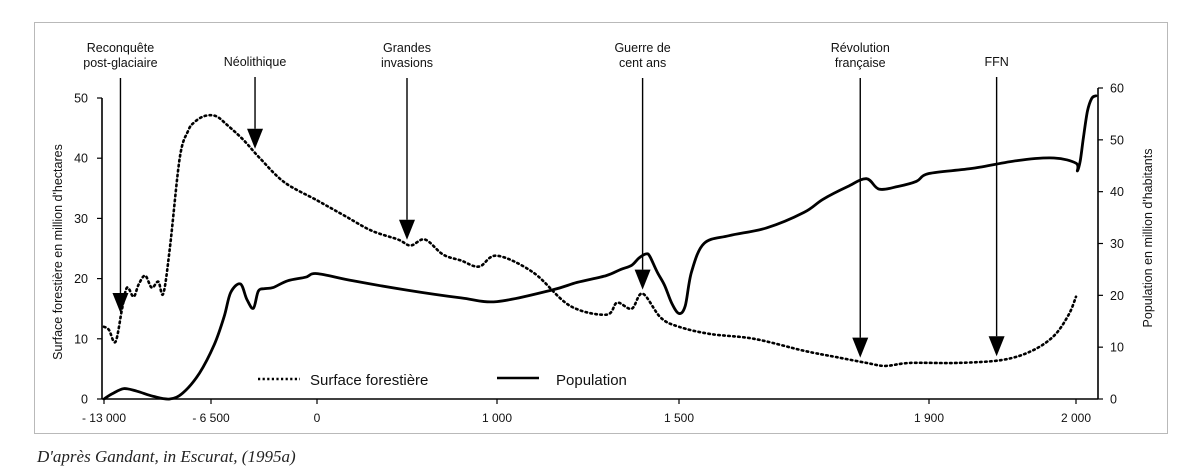 This screenshot has height=474, width=1200. Describe the element at coordinates (1113, 400) in the screenshot. I see `y-tick-right-label: 0` at that location.